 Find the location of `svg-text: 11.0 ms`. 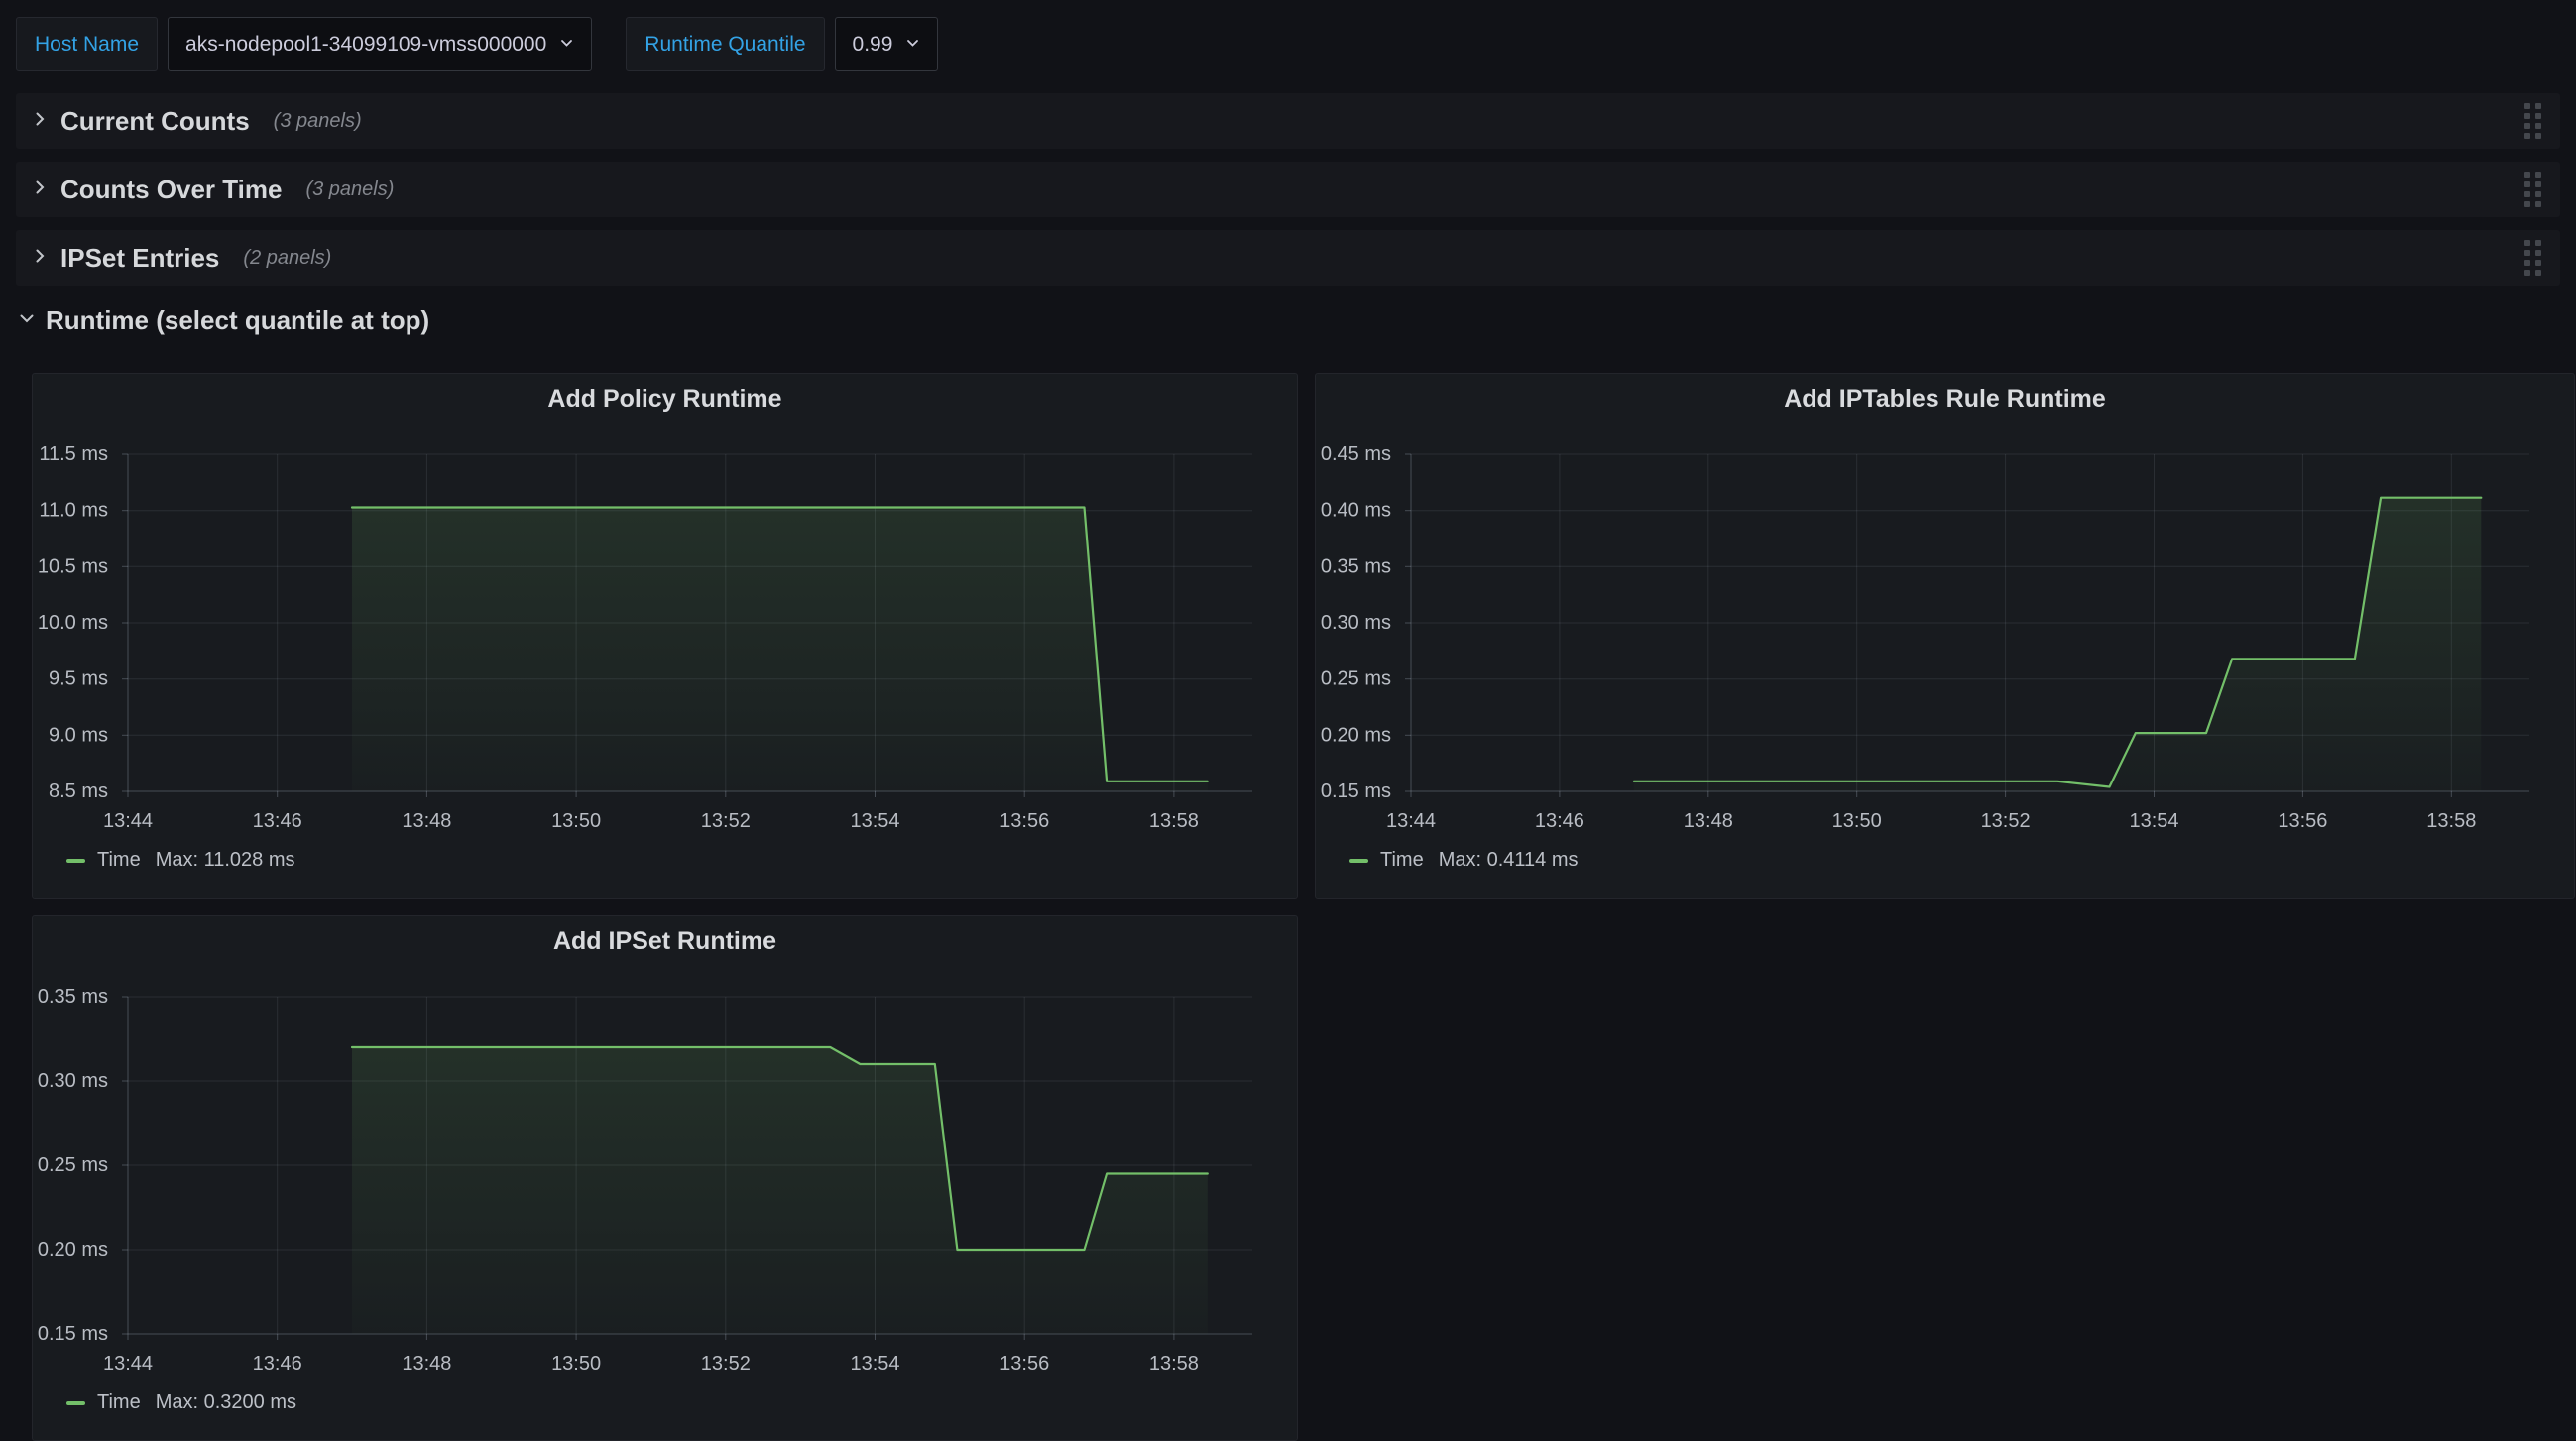

svg-text: 11.0 ms is located at coordinates (74, 511).